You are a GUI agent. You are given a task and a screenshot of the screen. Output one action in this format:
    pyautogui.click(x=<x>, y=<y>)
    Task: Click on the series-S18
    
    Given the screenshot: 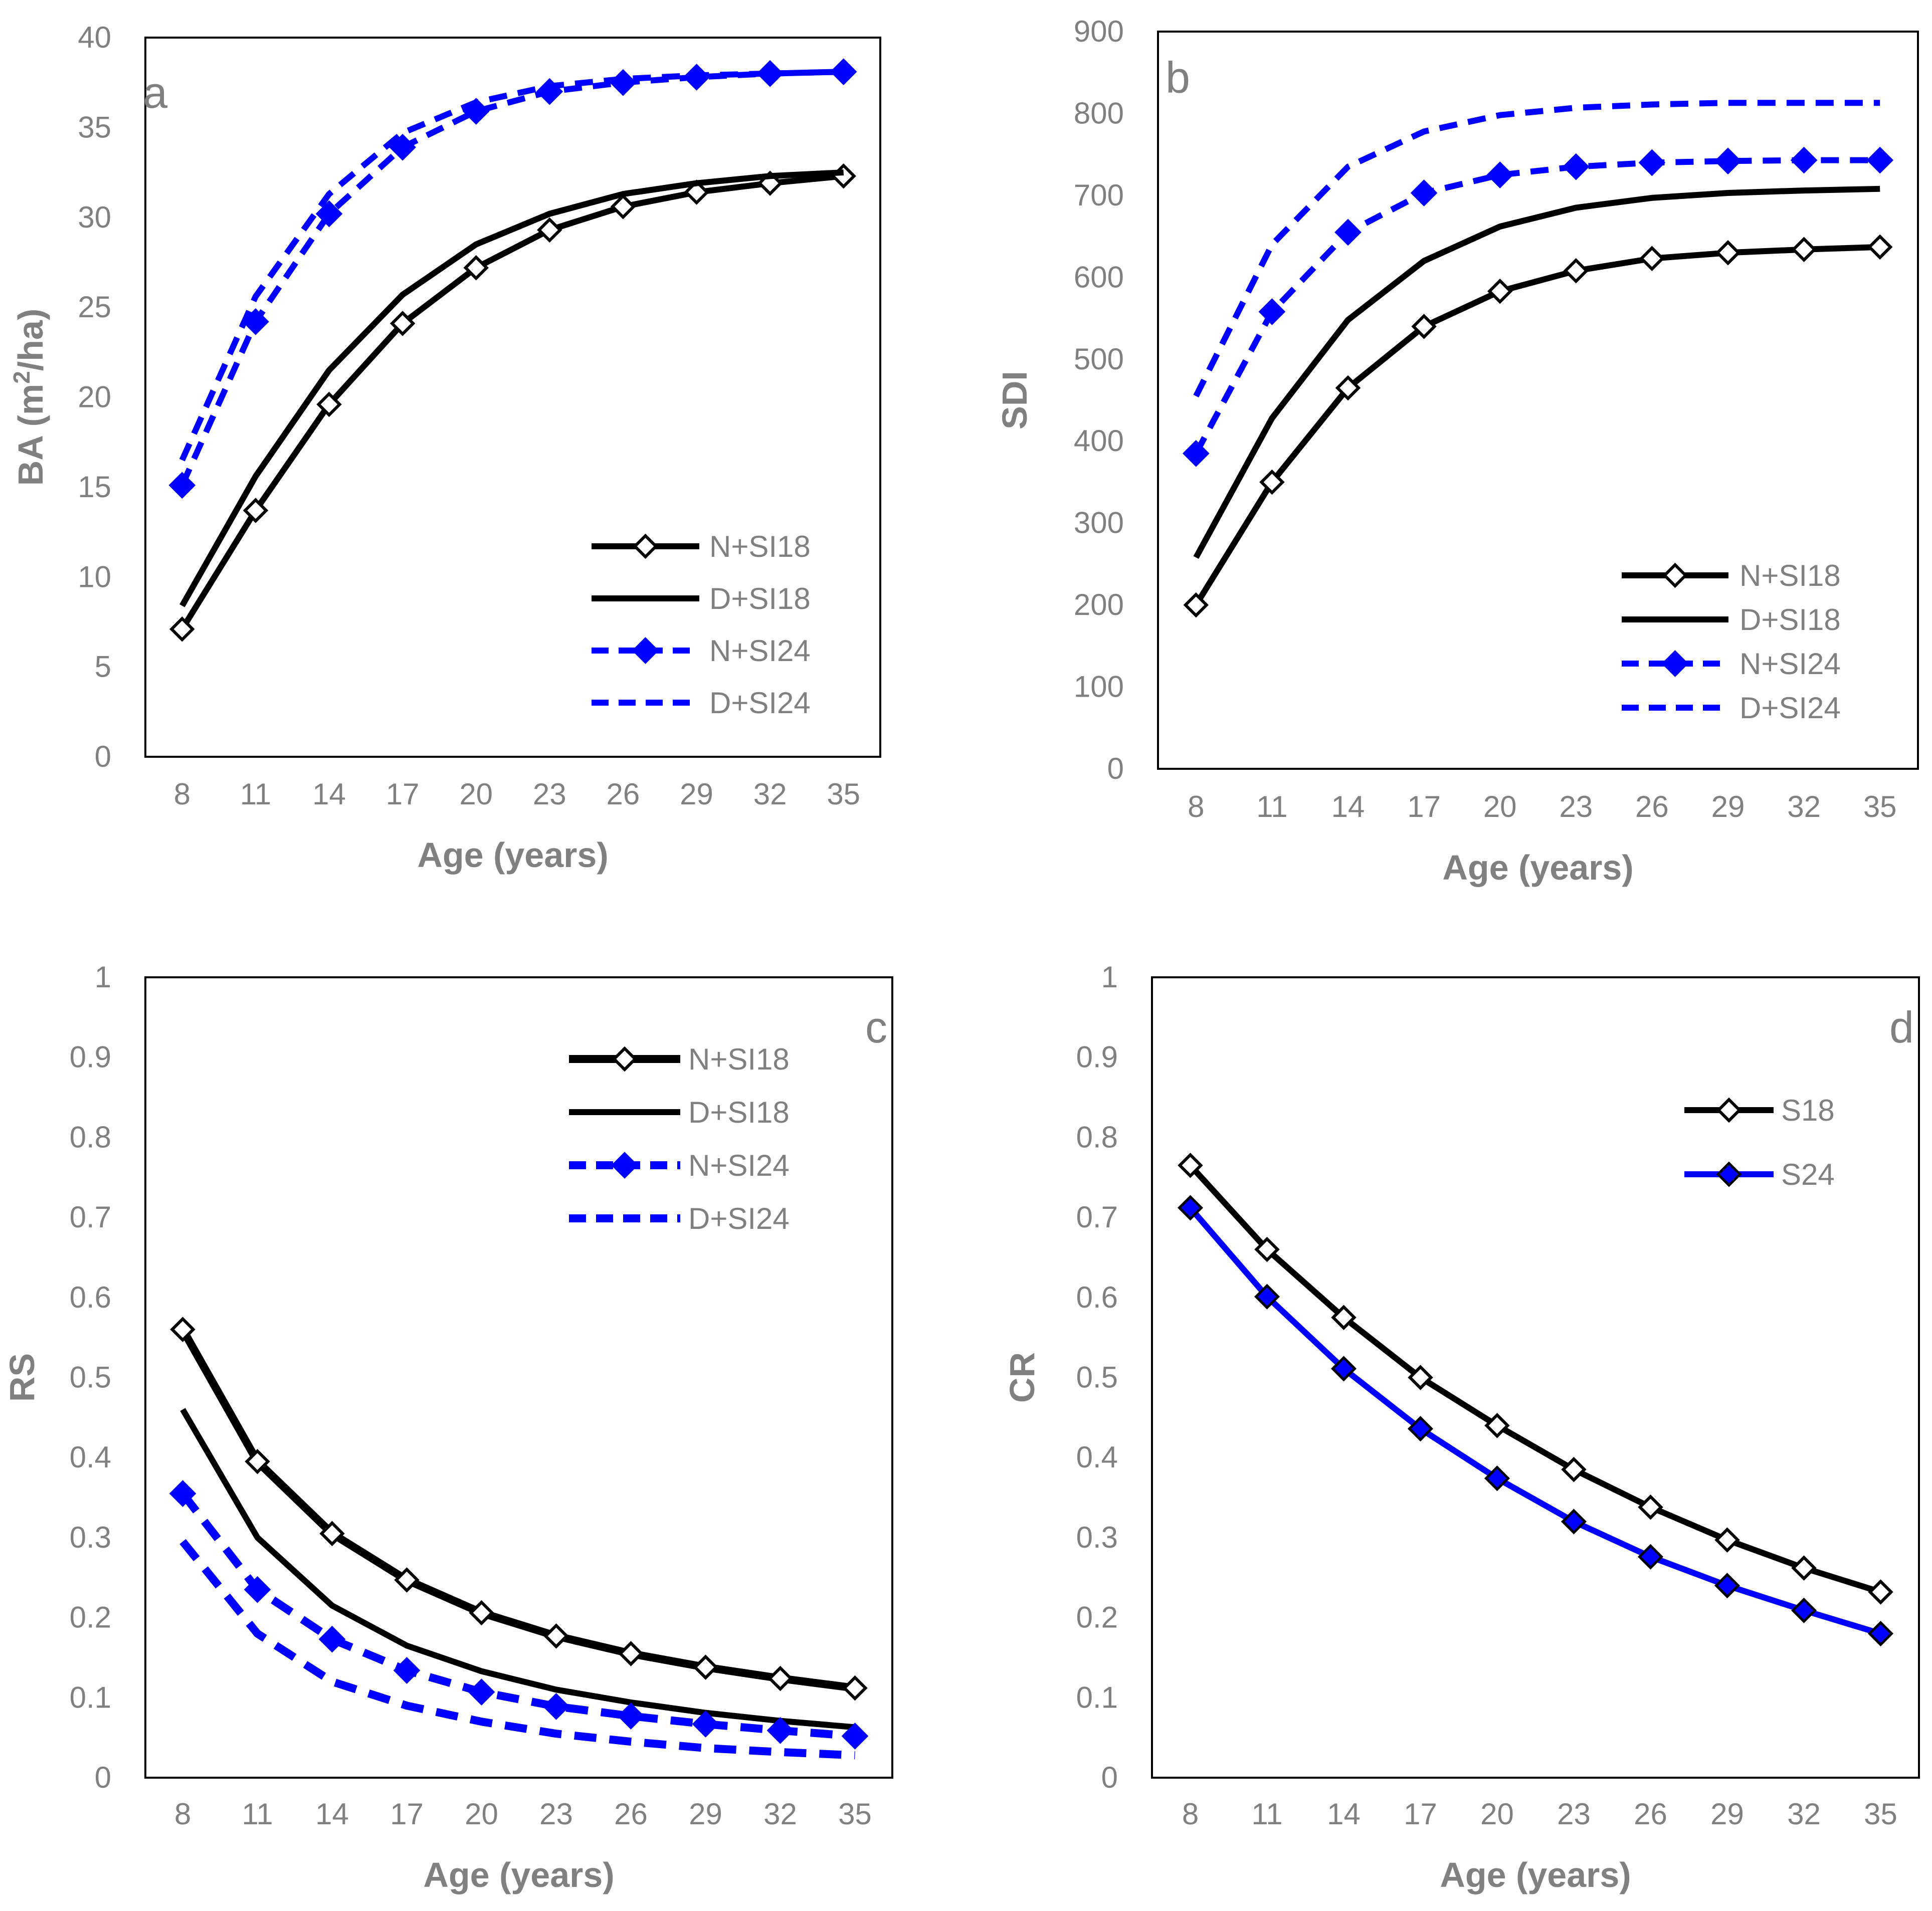 What is the action you would take?
    pyautogui.click(x=1535, y=1379)
    